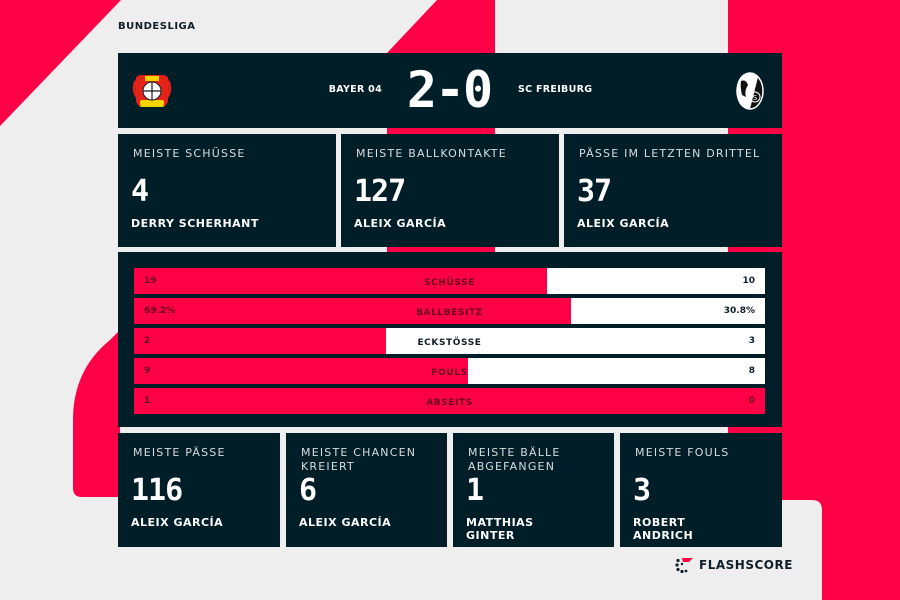 Image resolution: width=900 pixels, height=600 pixels. What do you see at coordinates (380, 191) in the screenshot?
I see `card-value: 127` at bounding box center [380, 191].